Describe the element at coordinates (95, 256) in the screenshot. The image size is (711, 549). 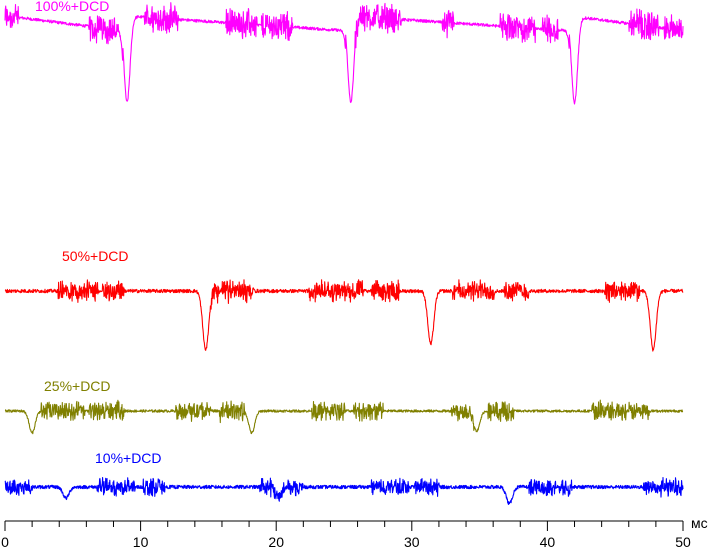
I see `series-label-2: 50%+DCD` at that location.